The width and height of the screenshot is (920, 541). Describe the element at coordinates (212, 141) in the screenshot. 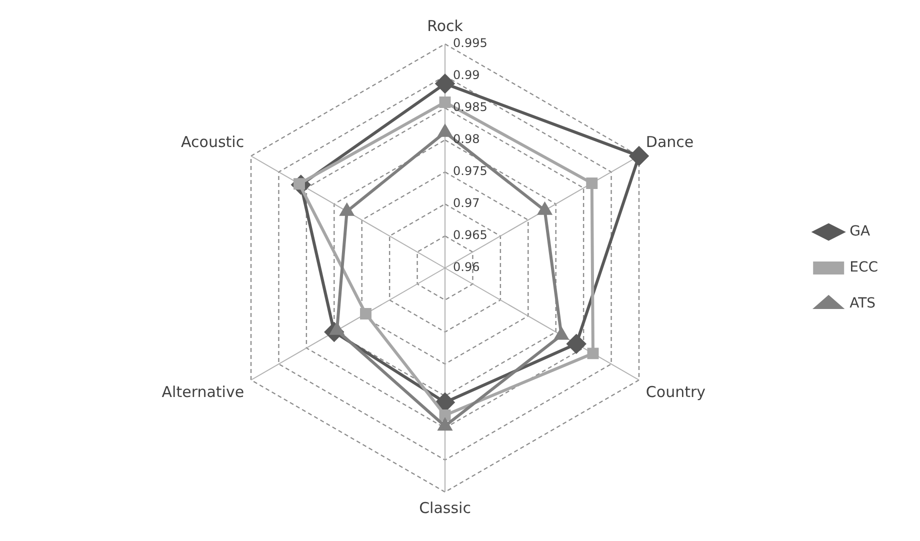

I see `spoke-label: Acoustic` at that location.